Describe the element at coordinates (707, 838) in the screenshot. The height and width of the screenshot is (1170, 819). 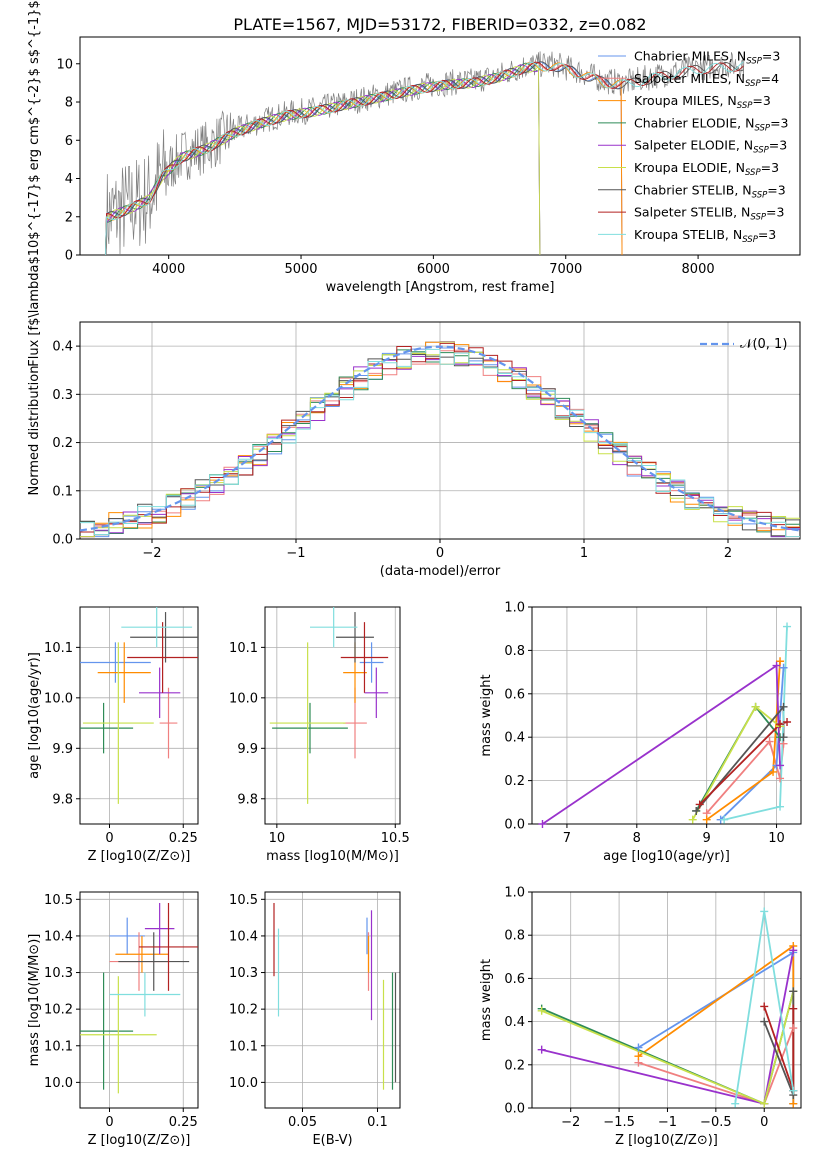
I see `x-tick-label: 9` at that location.